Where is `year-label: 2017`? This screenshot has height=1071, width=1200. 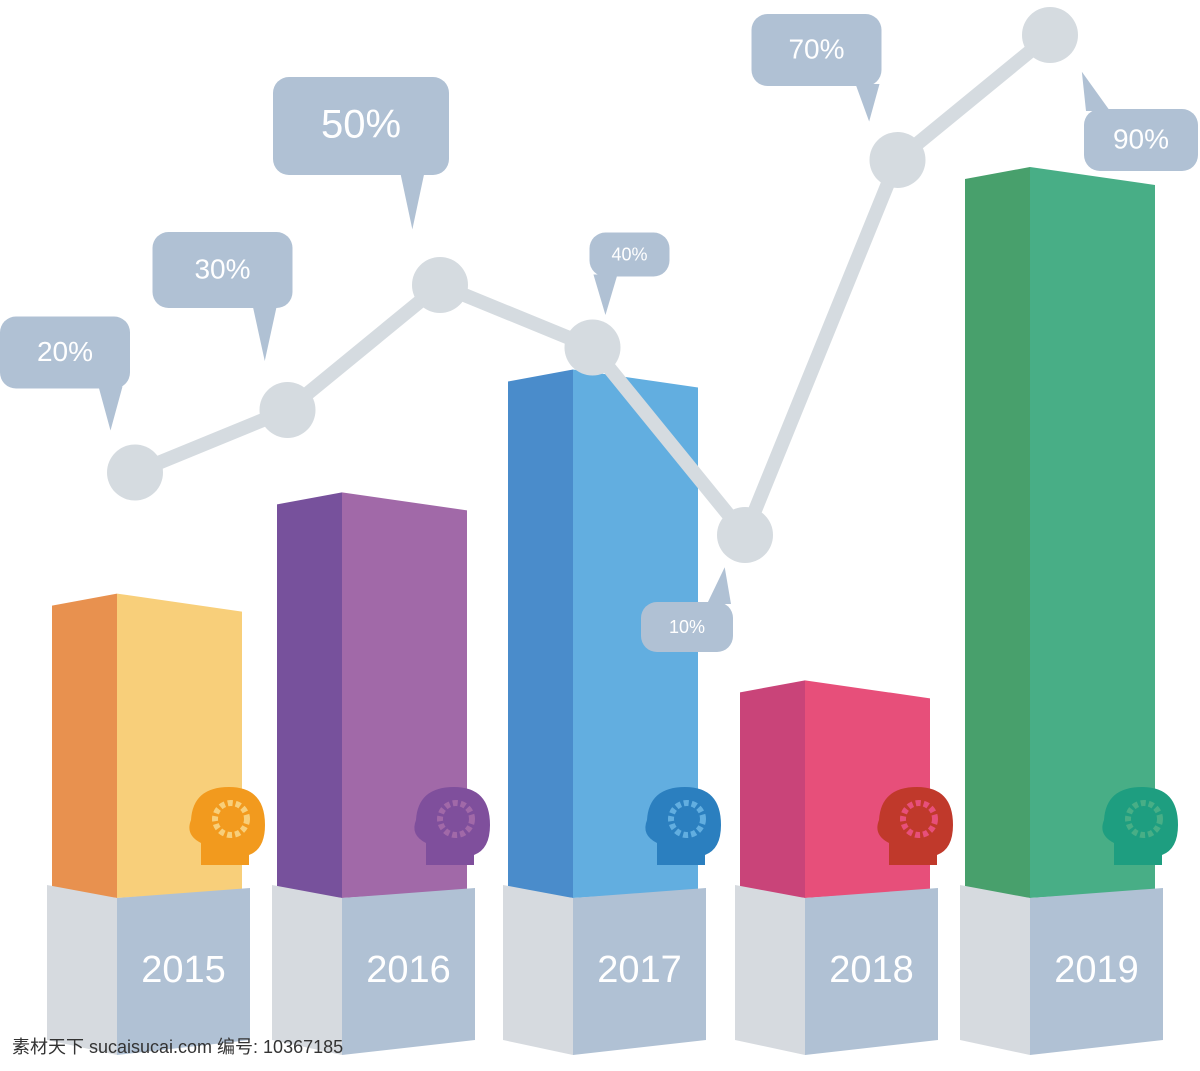 year-label: 2017 is located at coordinates (639, 970).